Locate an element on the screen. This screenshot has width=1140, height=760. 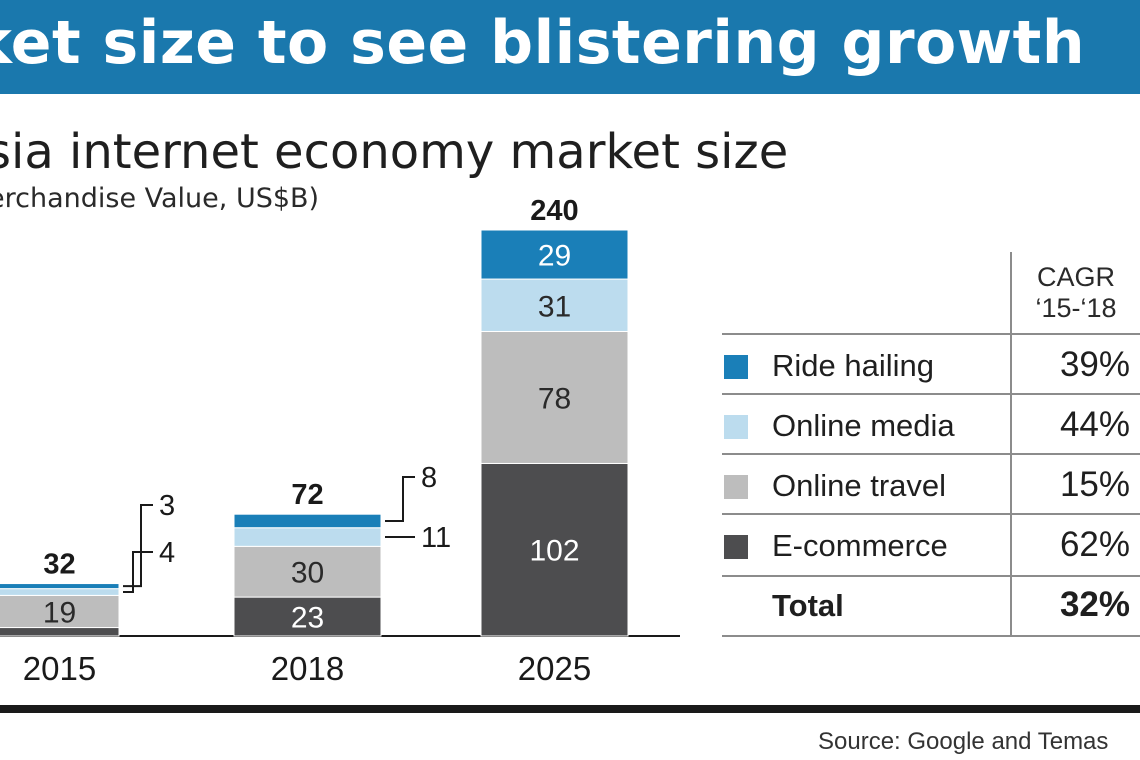
bar-2025-ride-hailing is located at coordinates (554, 254).